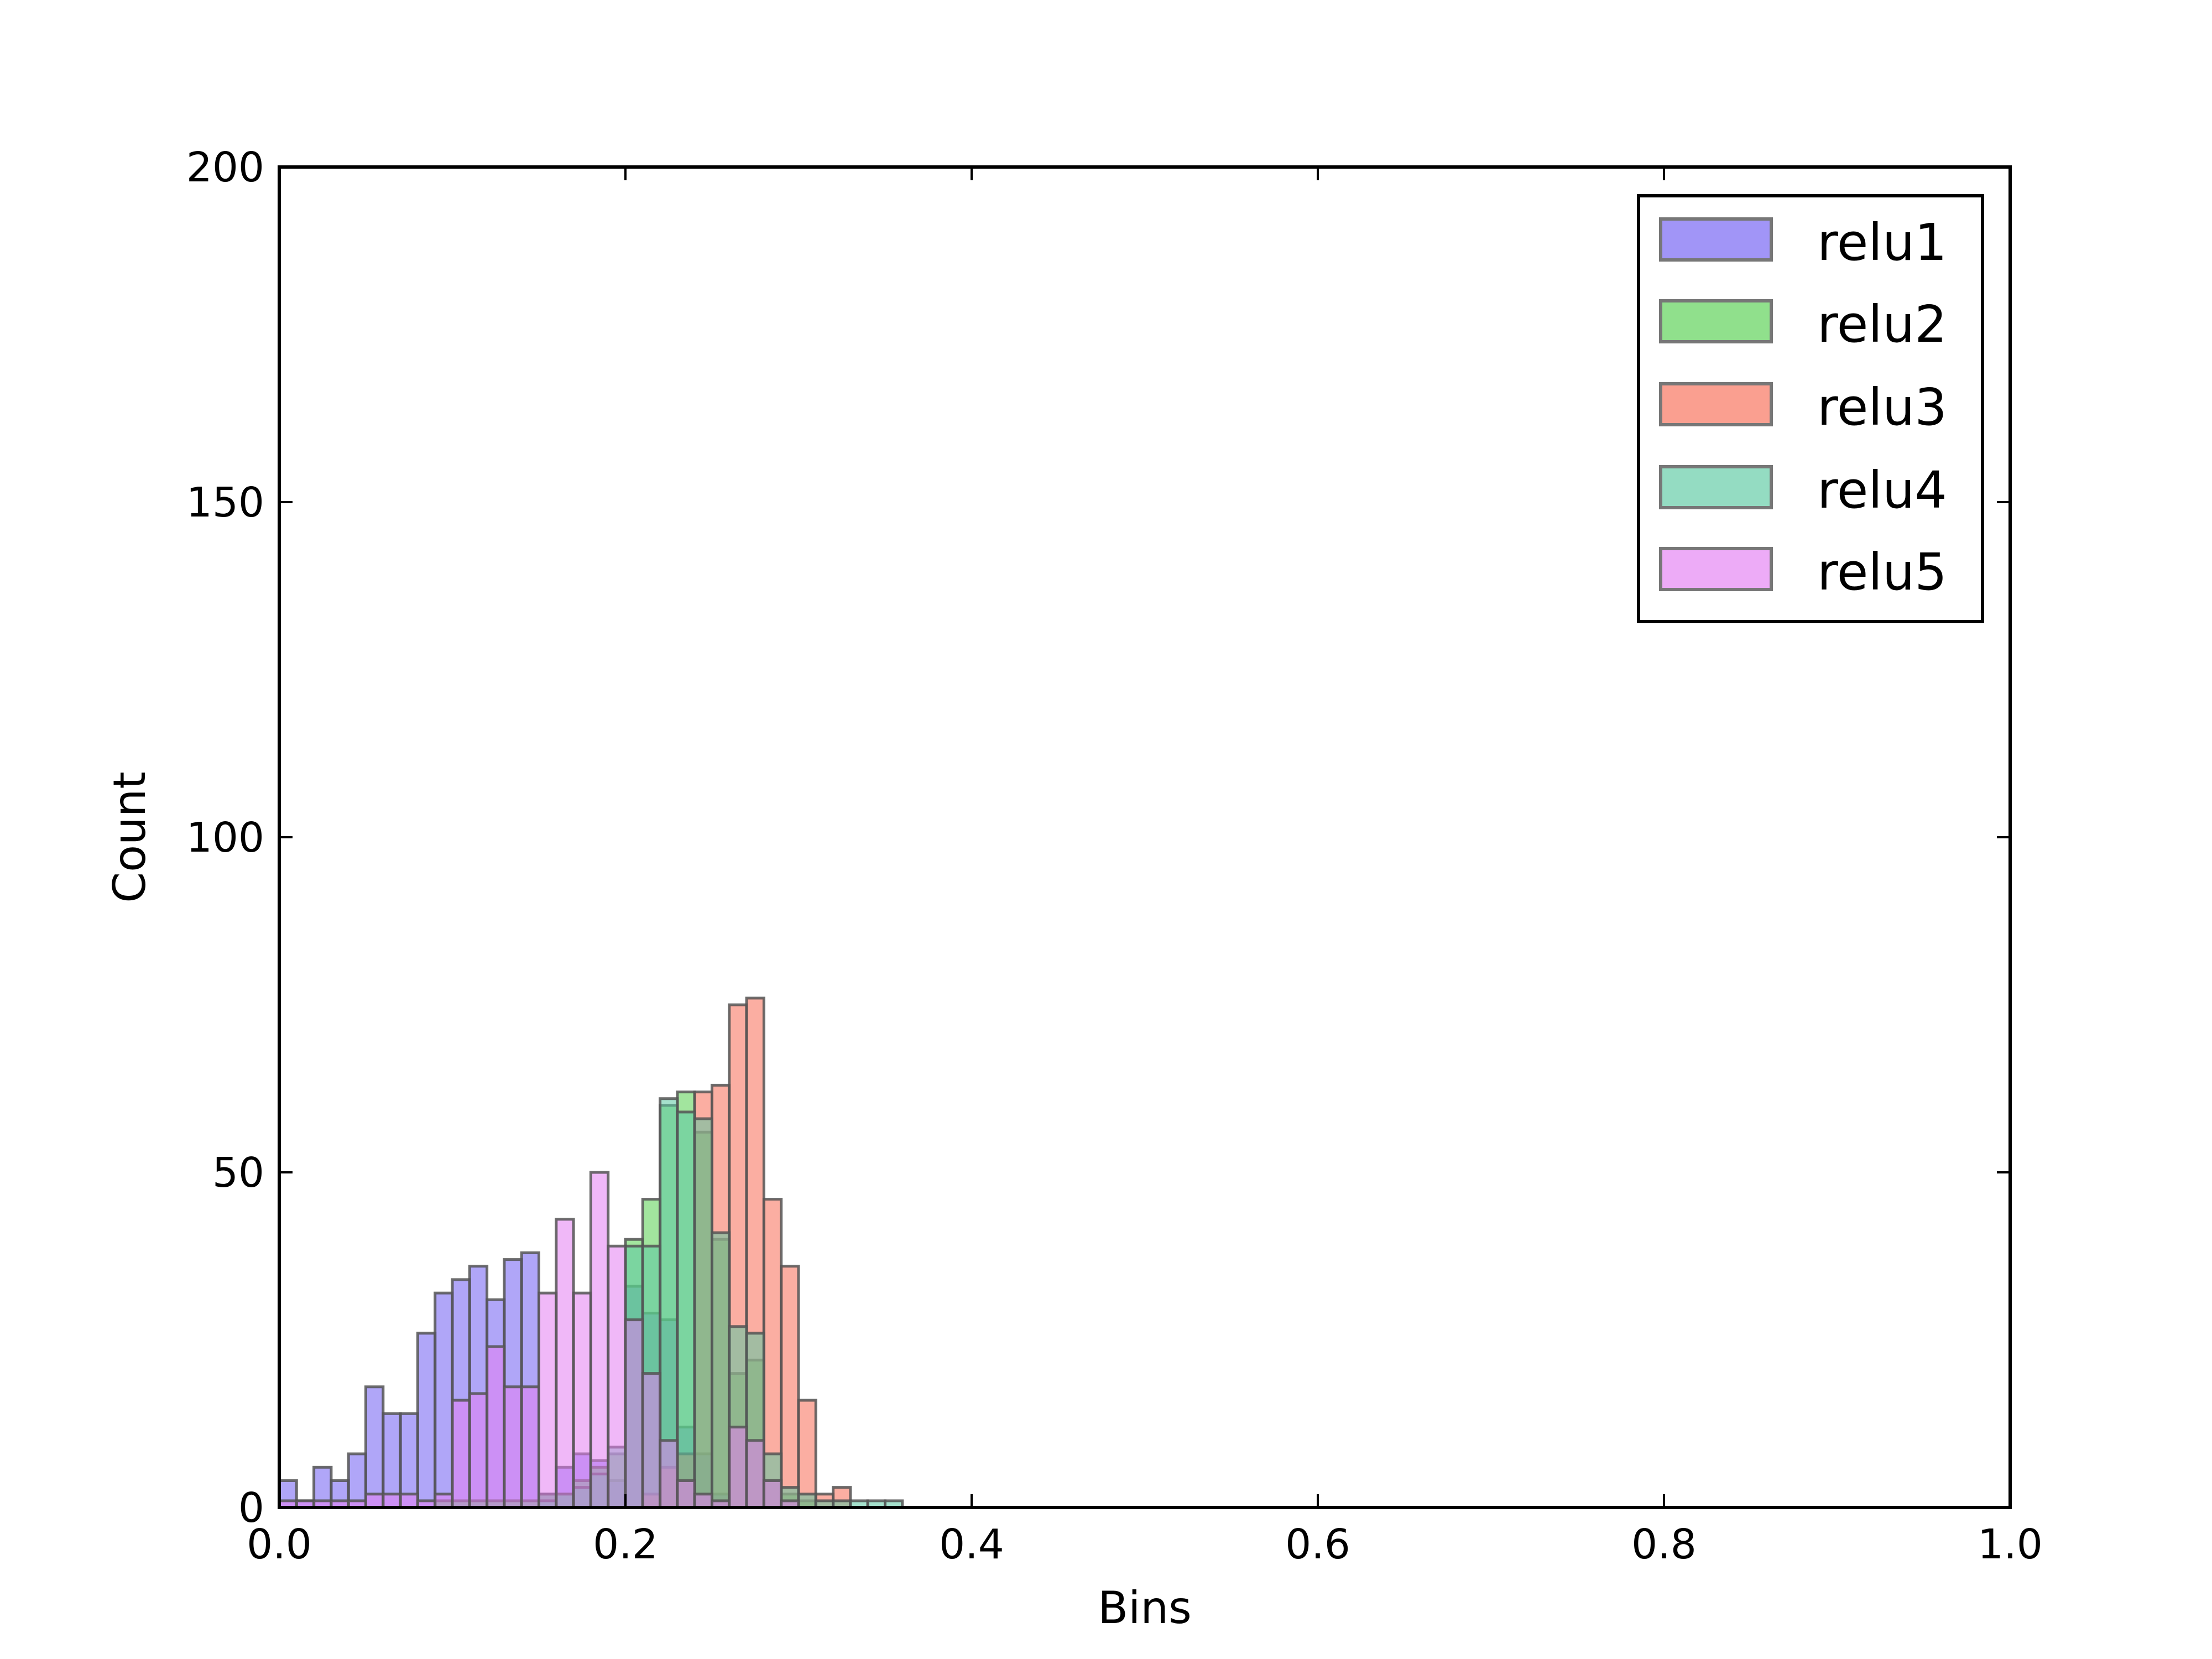 The height and width of the screenshot is (1659, 2212). I want to click on x-tick-label: 0.0, so click(280, 1545).